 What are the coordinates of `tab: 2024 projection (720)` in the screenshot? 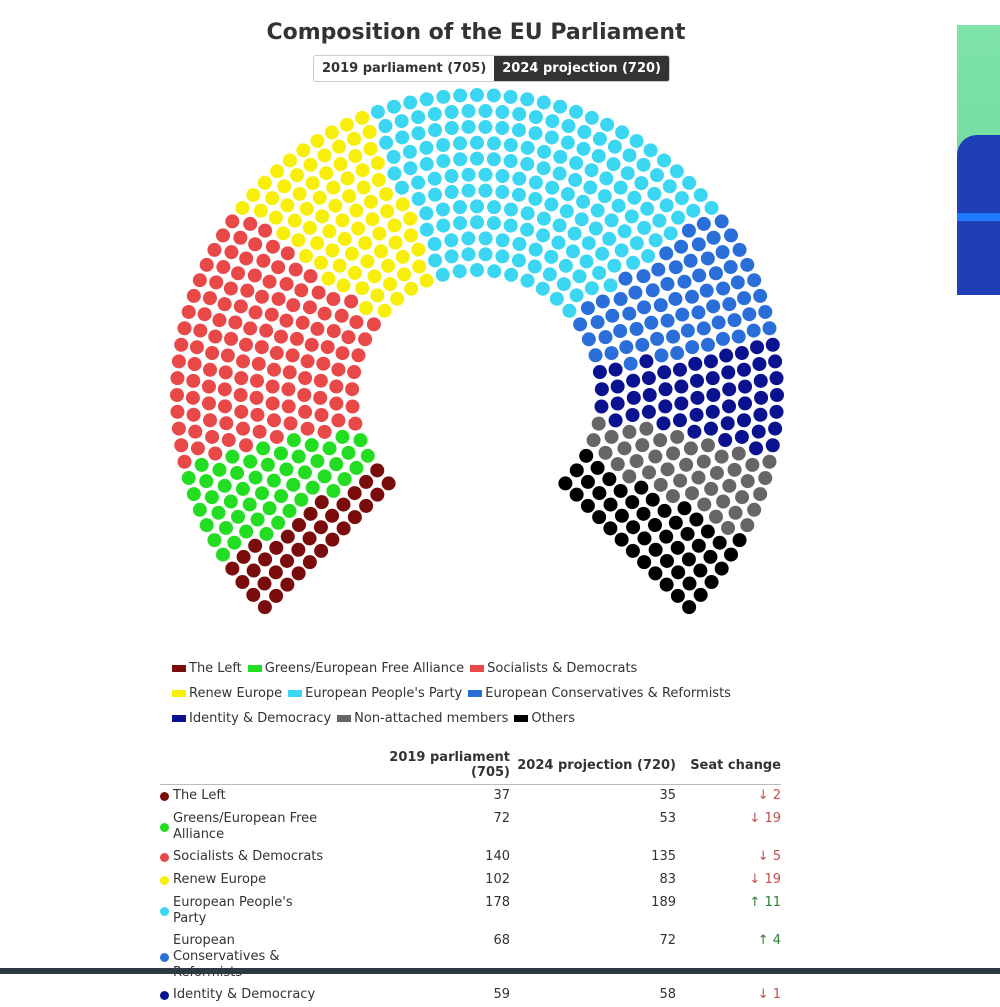 It's located at (582, 68).